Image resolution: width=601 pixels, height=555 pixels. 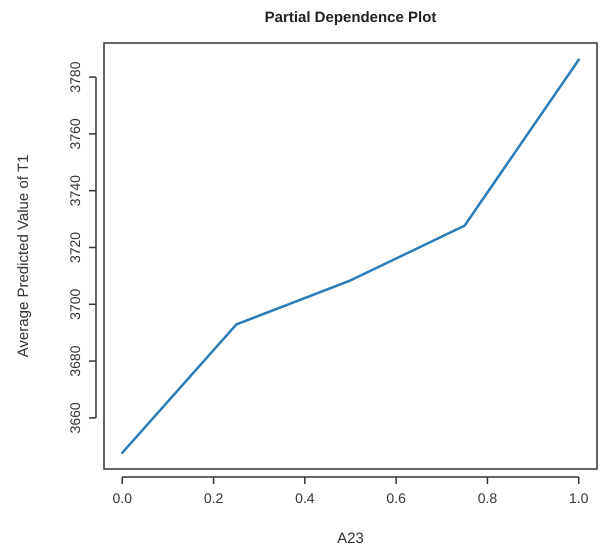 What do you see at coordinates (75, 134) in the screenshot?
I see `y-tick-label: 3760` at bounding box center [75, 134].